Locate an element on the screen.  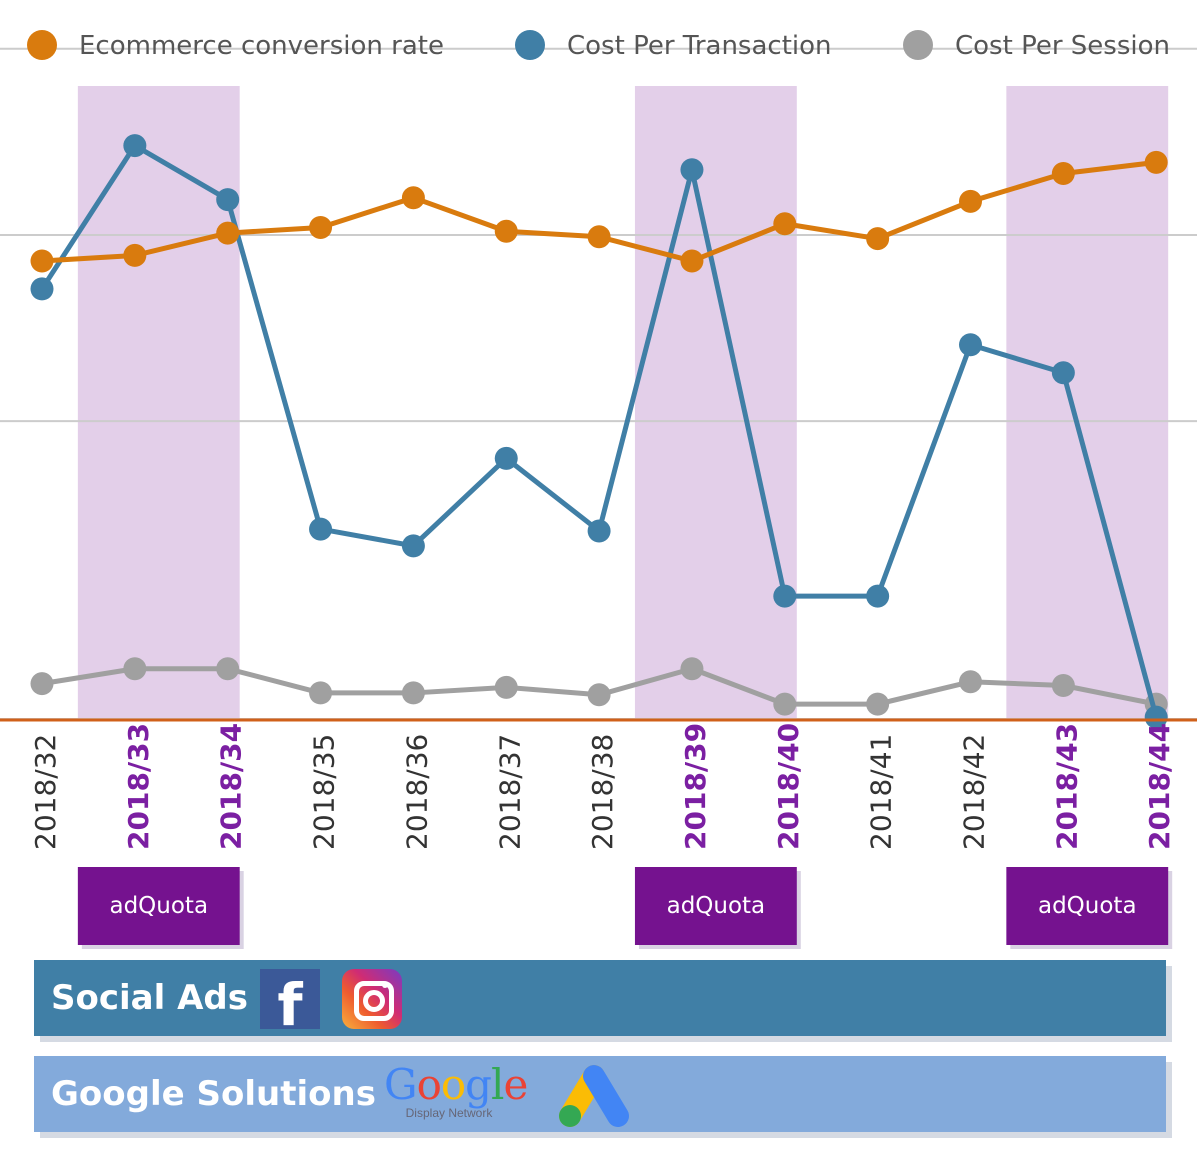
x-tick-label: 2018/34 is located at coordinates (231, 786).